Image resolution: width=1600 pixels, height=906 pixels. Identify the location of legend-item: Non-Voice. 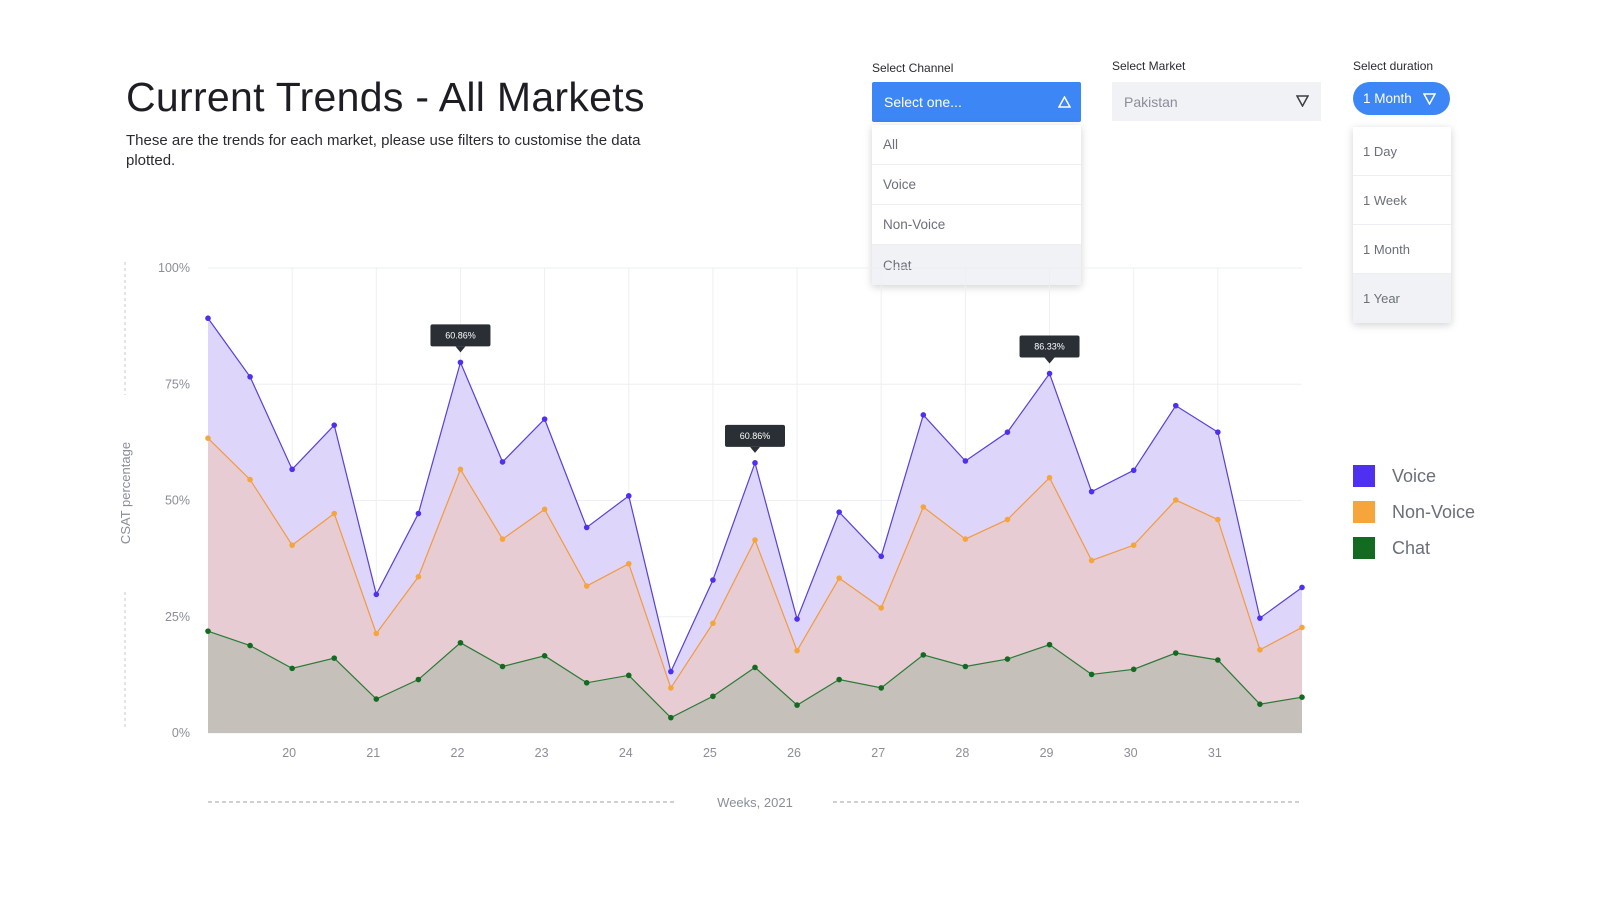
(1414, 512).